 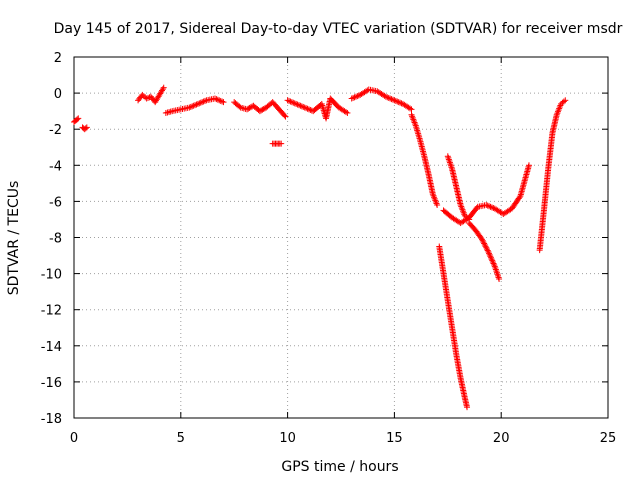 What do you see at coordinates (51, 239) in the screenshot?
I see `y-tick-labels: 2 0 -2 -4 -6 -8 -10 -12 -14 -16 -18` at bounding box center [51, 239].